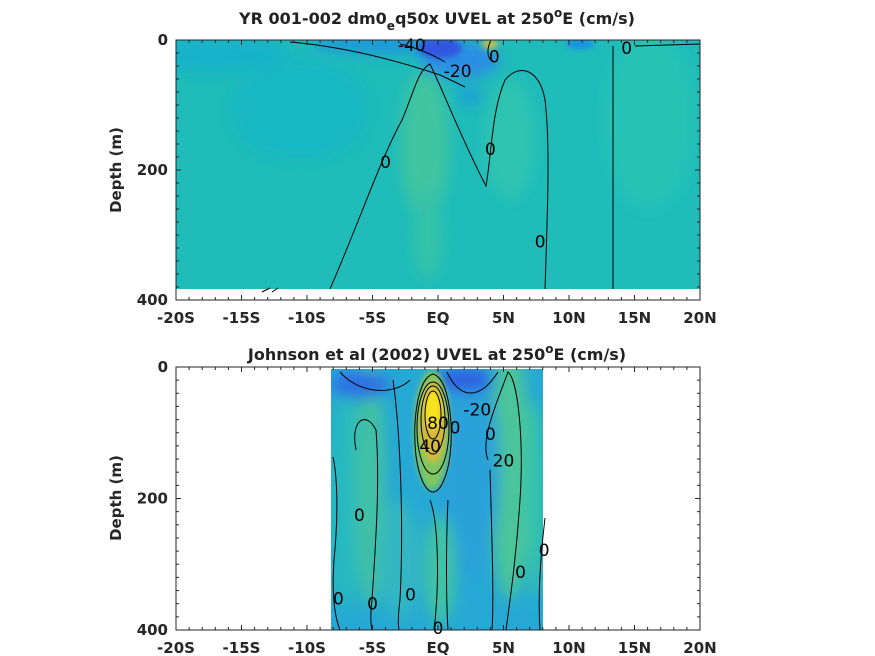  I want to click on bottom-y-axis-label: Depth (m), so click(116, 498).